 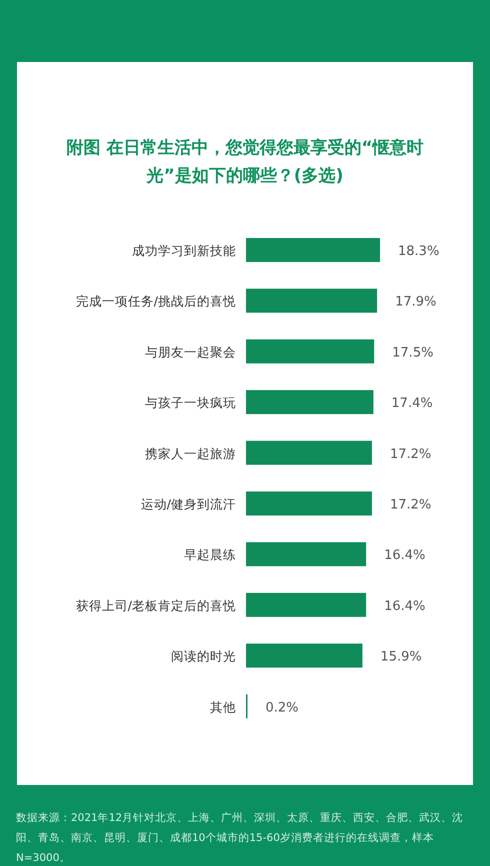 I want to click on y-tick-label: 与孩子一块疯玩, so click(x=190, y=402).